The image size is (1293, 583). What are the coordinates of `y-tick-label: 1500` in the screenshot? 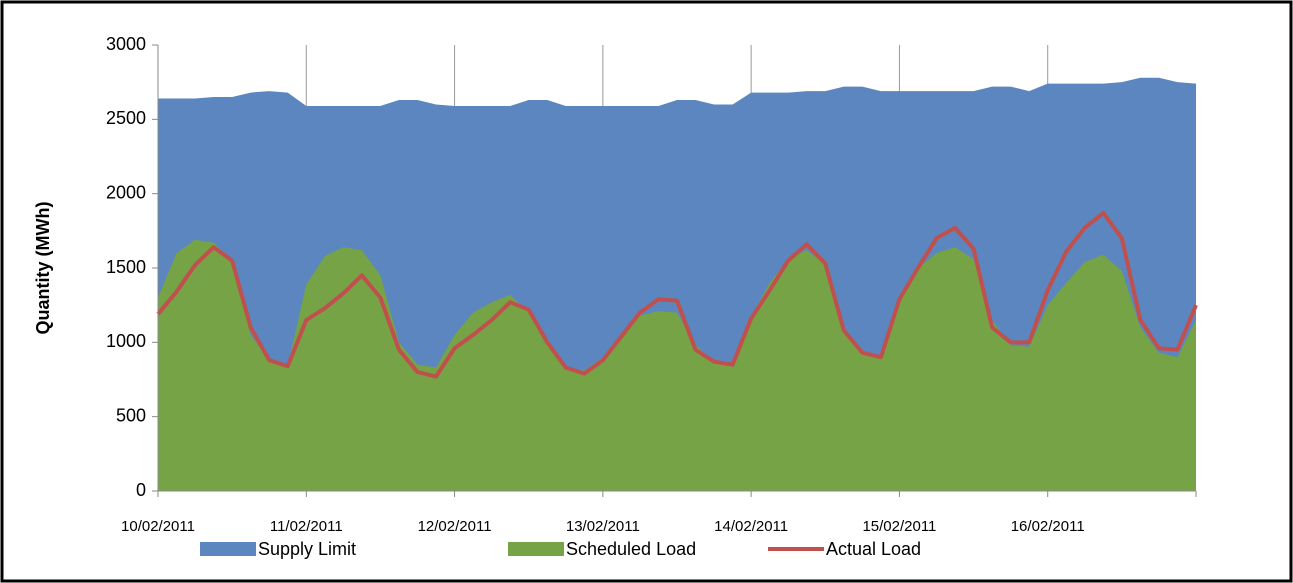 It's located at (126, 267).